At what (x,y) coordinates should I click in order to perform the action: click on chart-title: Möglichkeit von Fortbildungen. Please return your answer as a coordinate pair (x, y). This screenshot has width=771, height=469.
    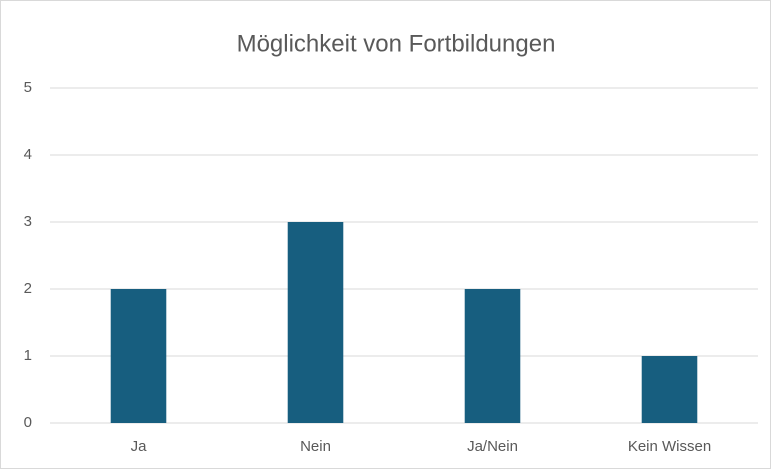
    Looking at the image, I should click on (396, 43).